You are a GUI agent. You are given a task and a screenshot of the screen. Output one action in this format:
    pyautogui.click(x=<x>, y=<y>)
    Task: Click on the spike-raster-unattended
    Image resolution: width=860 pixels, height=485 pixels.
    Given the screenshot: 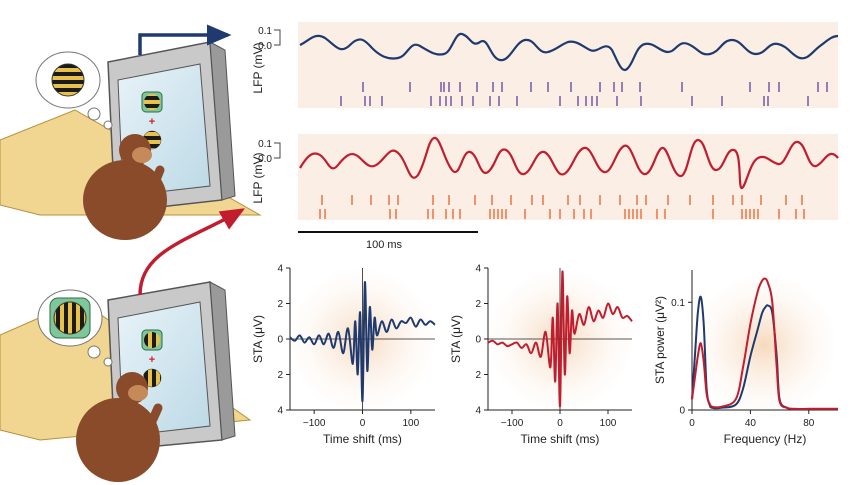 What is the action you would take?
    pyautogui.click(x=562, y=207)
    